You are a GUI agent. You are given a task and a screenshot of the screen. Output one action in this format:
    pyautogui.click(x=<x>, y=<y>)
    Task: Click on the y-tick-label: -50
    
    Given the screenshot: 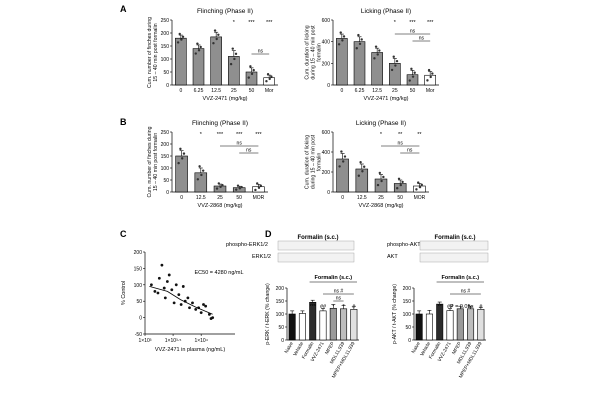 What is the action you would take?
    pyautogui.click(x=138, y=335)
    